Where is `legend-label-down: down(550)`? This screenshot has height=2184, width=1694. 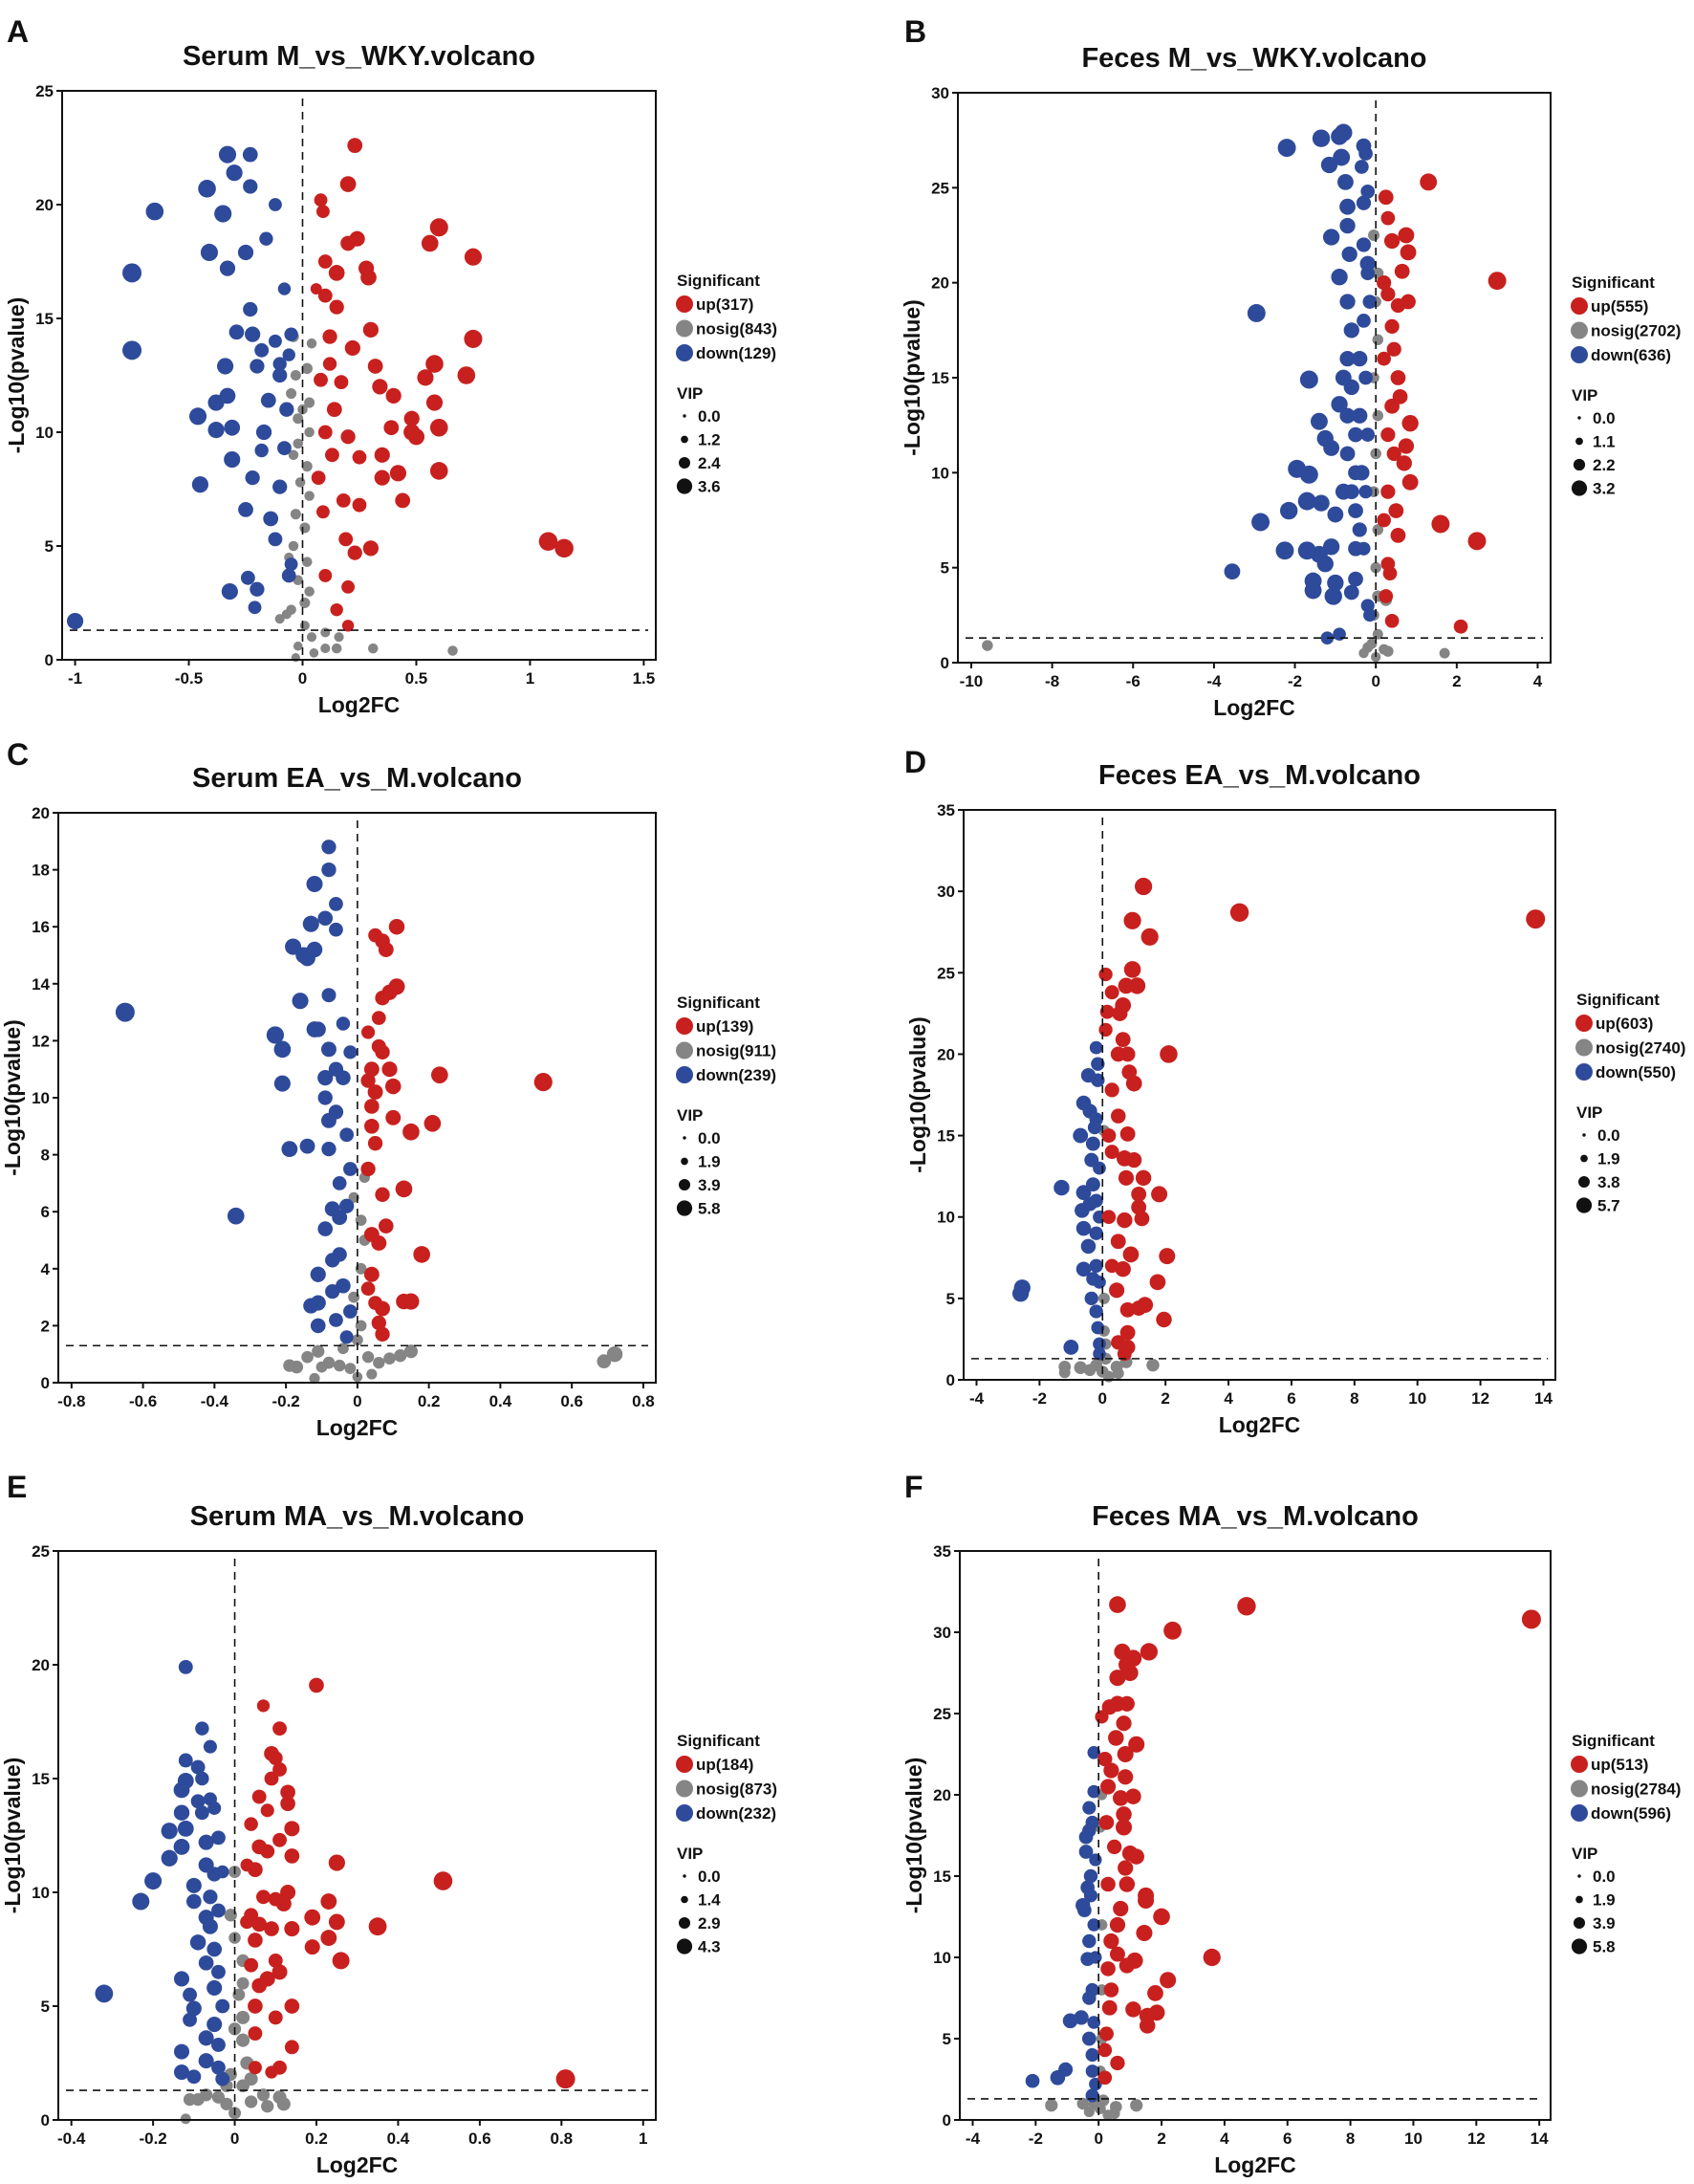 legend-label-down: down(550) is located at coordinates (1636, 1072).